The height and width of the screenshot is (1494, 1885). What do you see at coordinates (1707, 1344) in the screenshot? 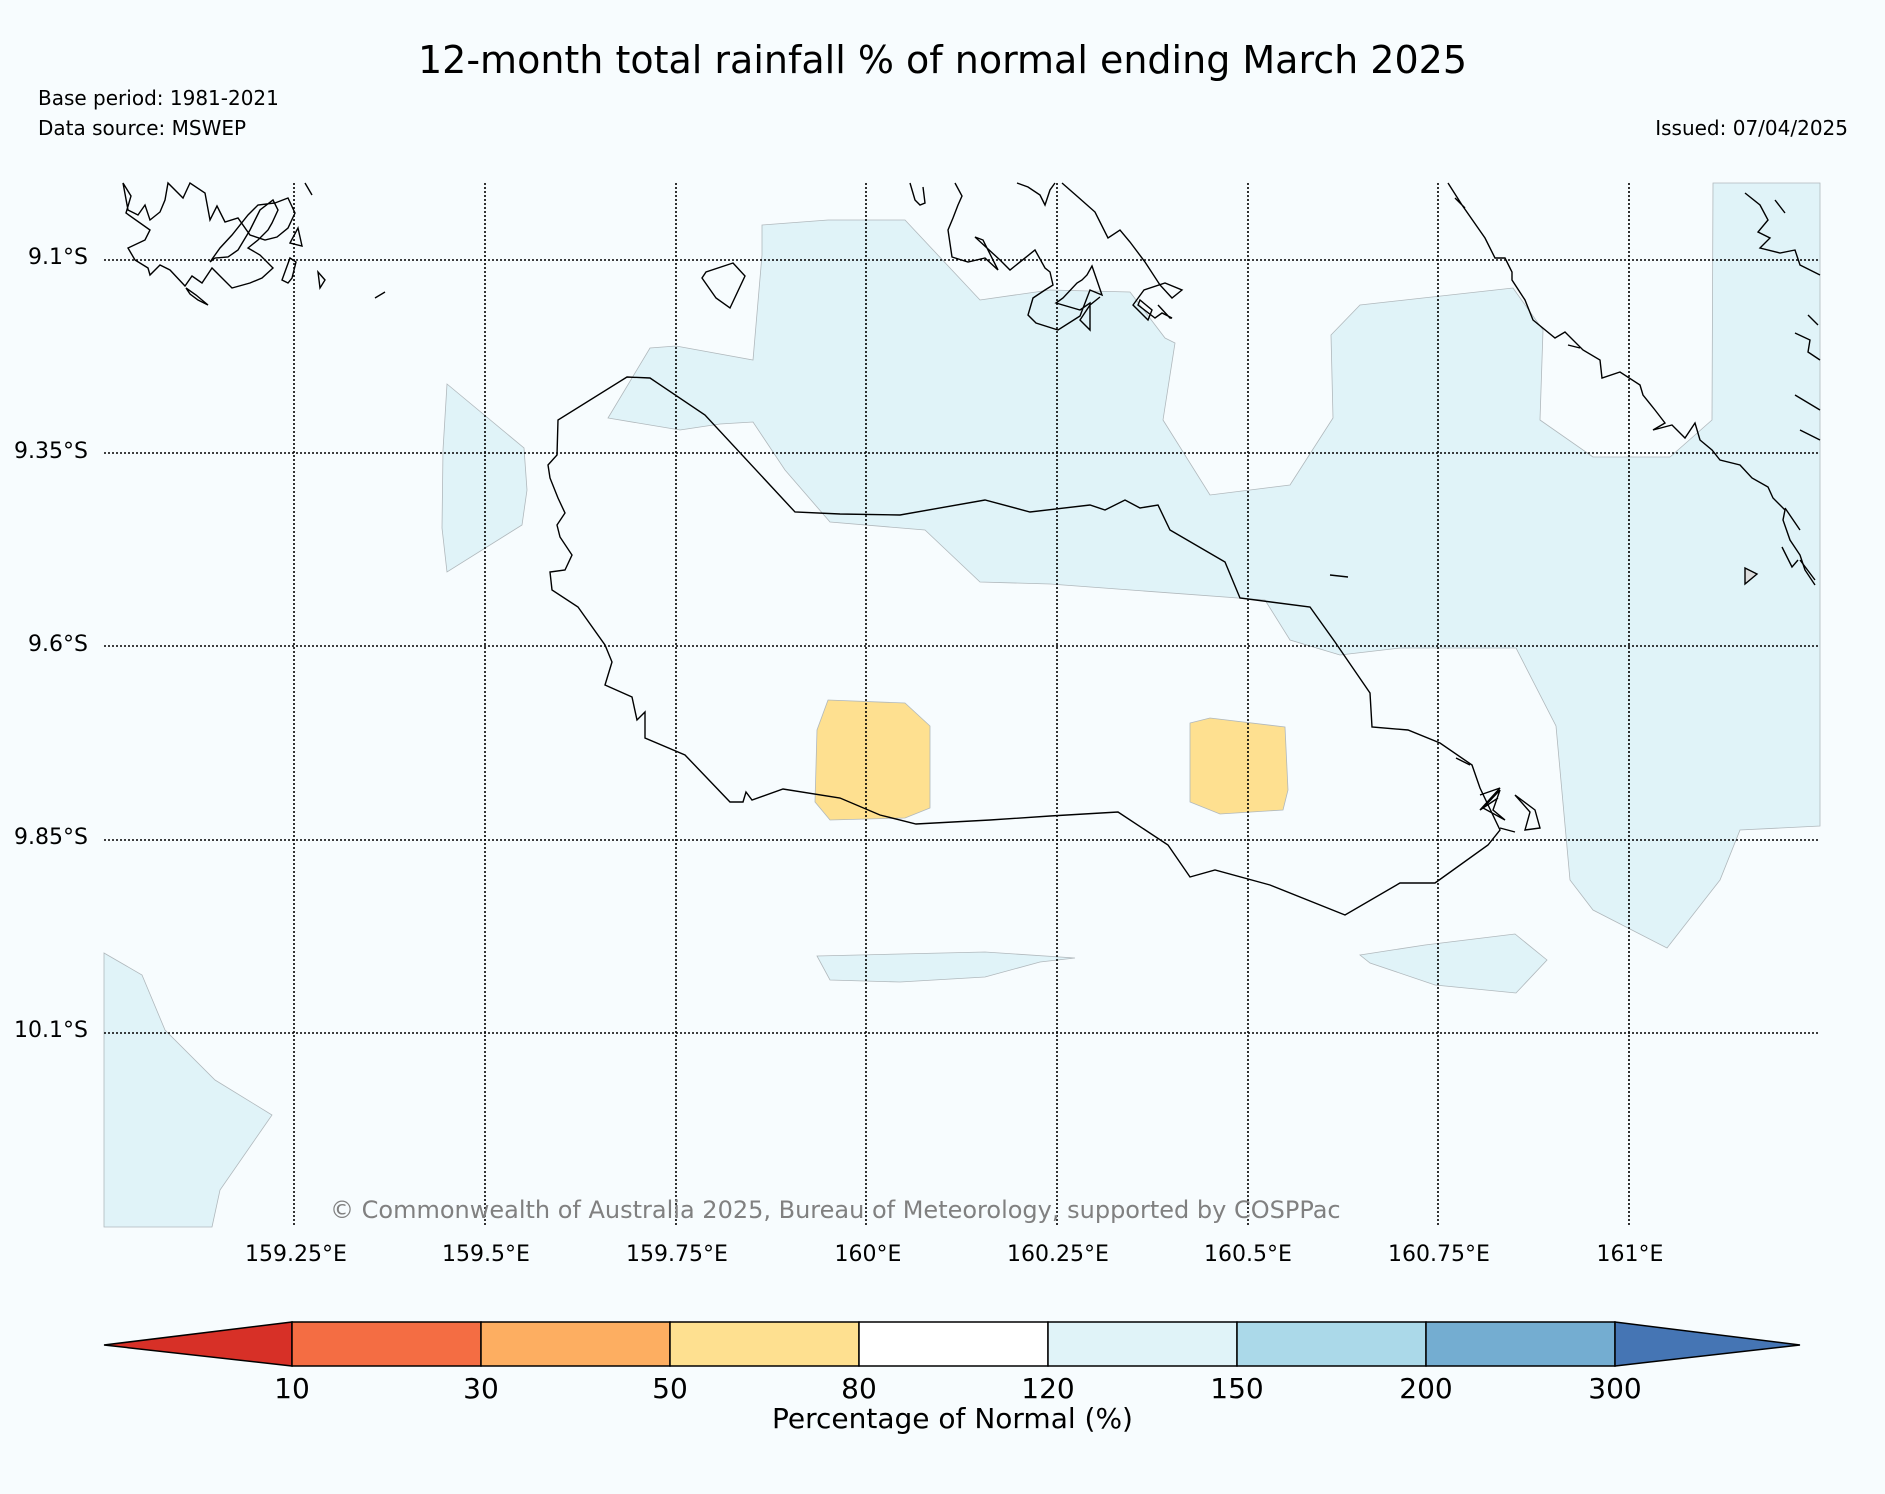
I see `colorbar-extend-high` at bounding box center [1707, 1344].